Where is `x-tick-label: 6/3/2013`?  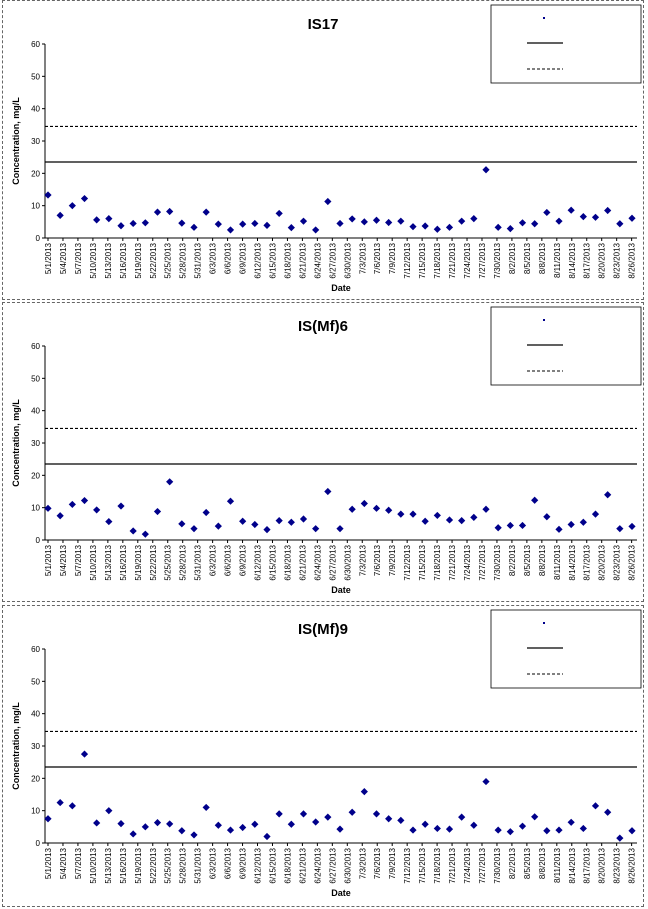
x-tick-label: 6/3/2013 is located at coordinates (213, 863).